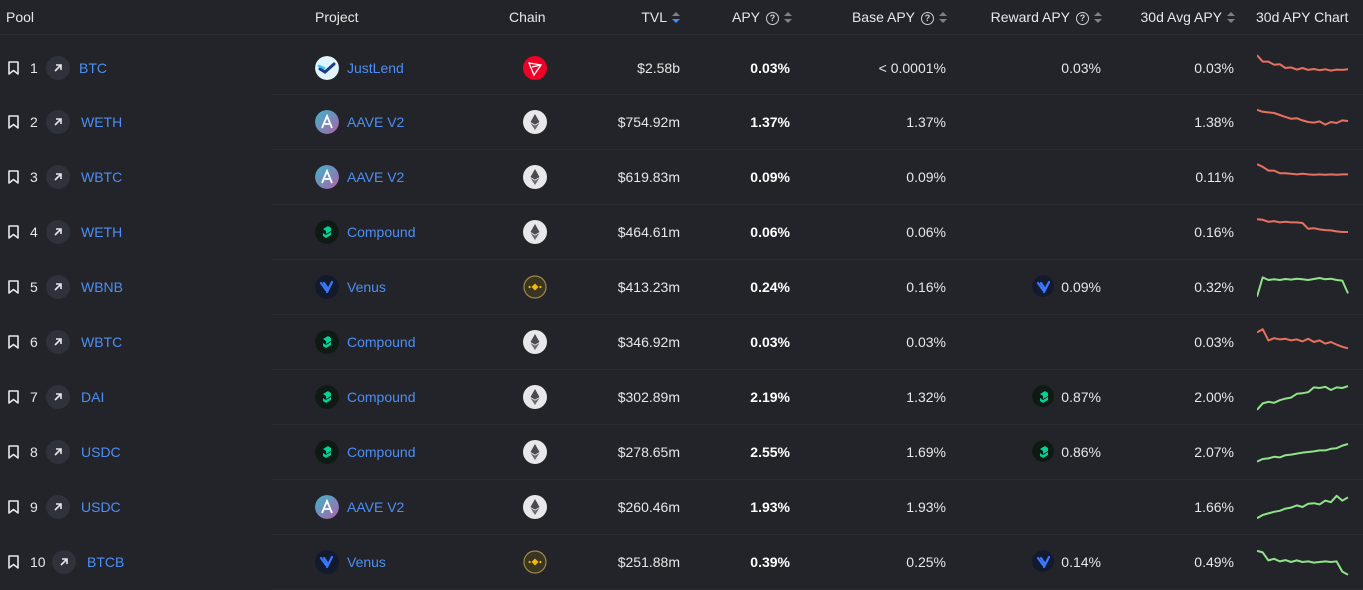 Image resolution: width=1363 pixels, height=590 pixels. I want to click on apy-value: 0.24%, so click(770, 287).